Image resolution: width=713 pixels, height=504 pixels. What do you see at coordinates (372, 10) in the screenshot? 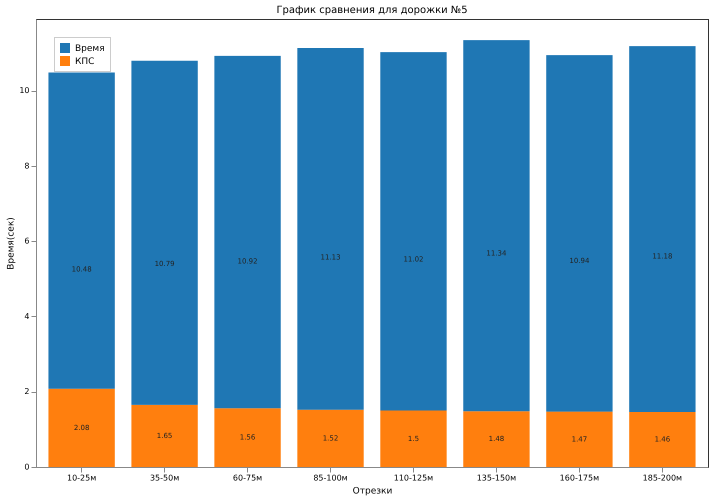
I see `chart-title: График сравнения для дорожки №5` at bounding box center [372, 10].